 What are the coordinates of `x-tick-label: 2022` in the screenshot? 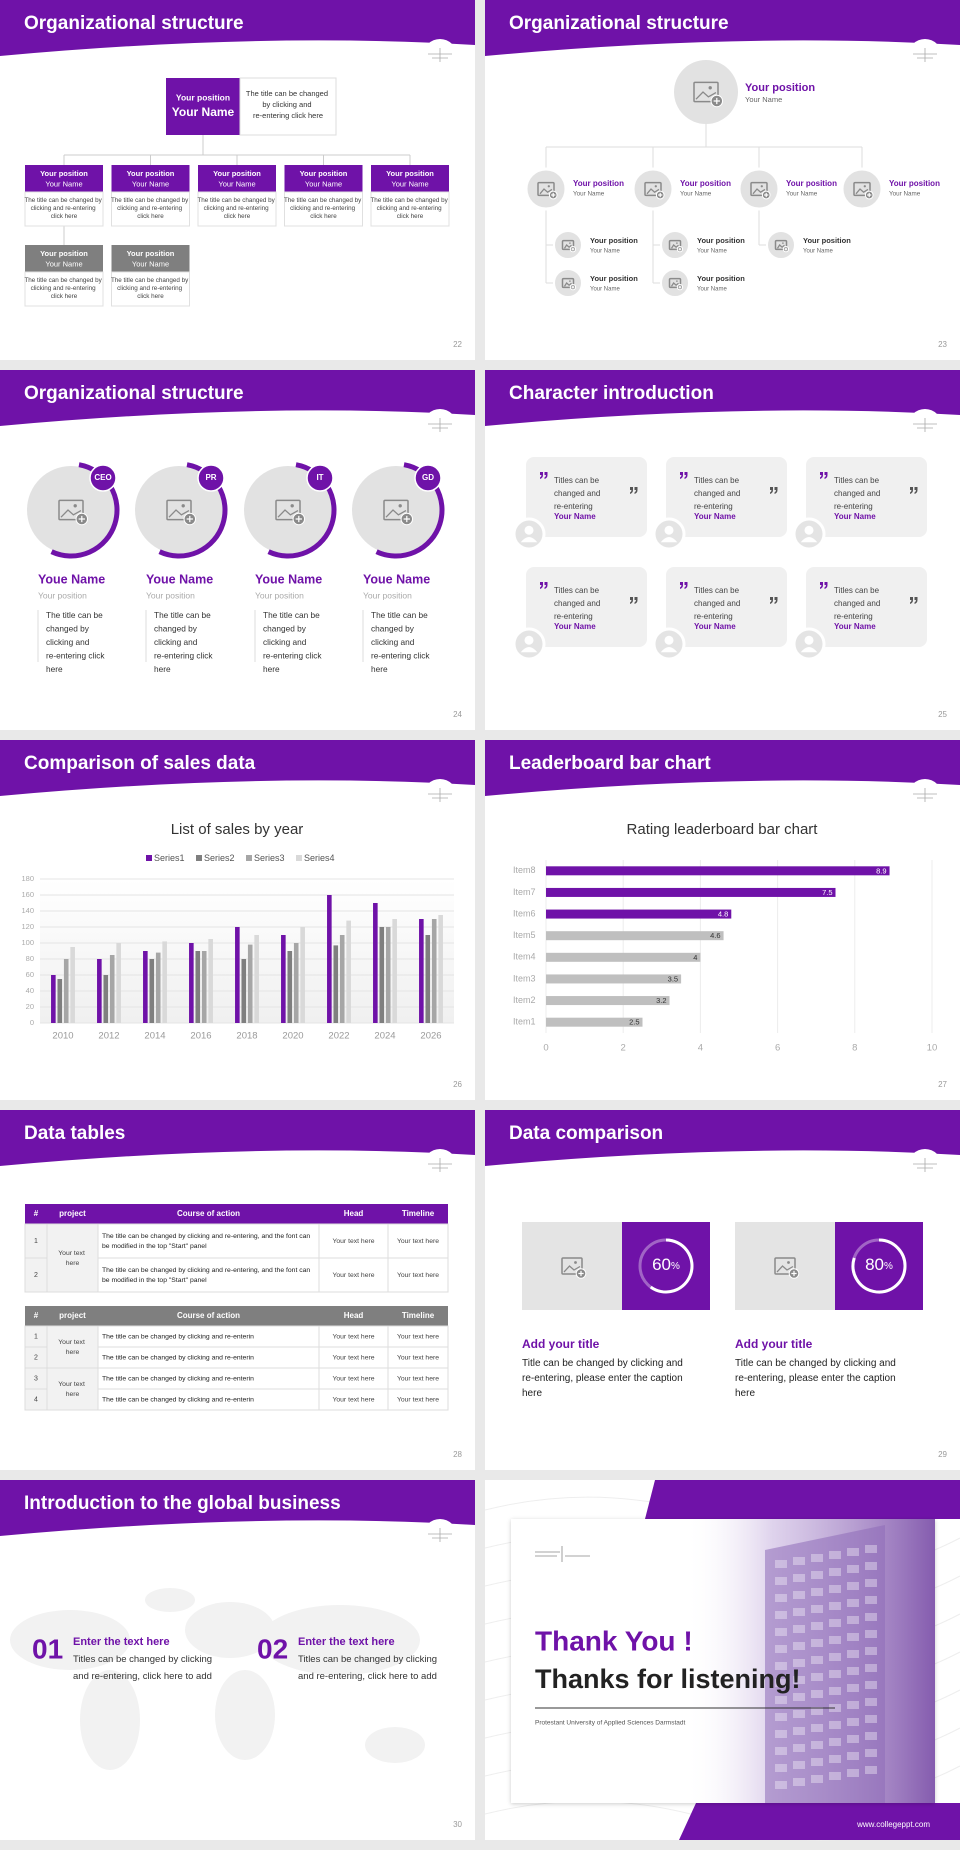 It's located at (338, 1036).